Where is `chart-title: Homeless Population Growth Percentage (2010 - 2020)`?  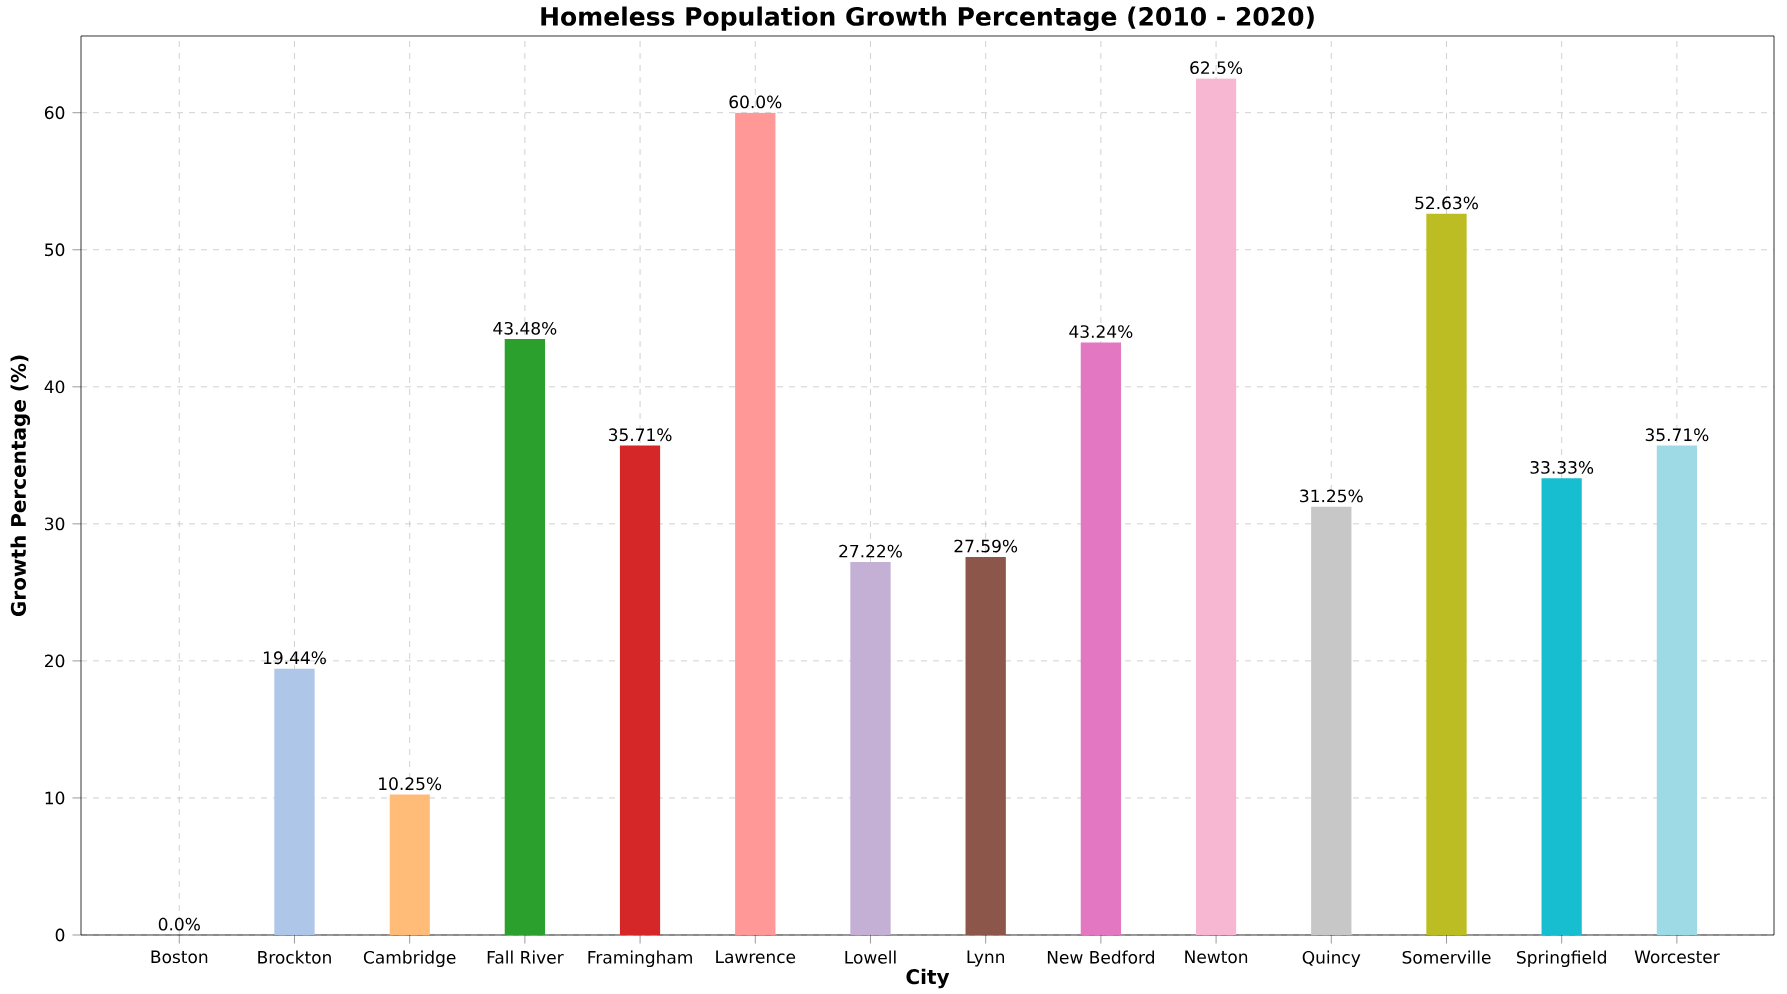
chart-title: Homeless Population Growth Percentage (2010 - 2020) is located at coordinates (927, 18).